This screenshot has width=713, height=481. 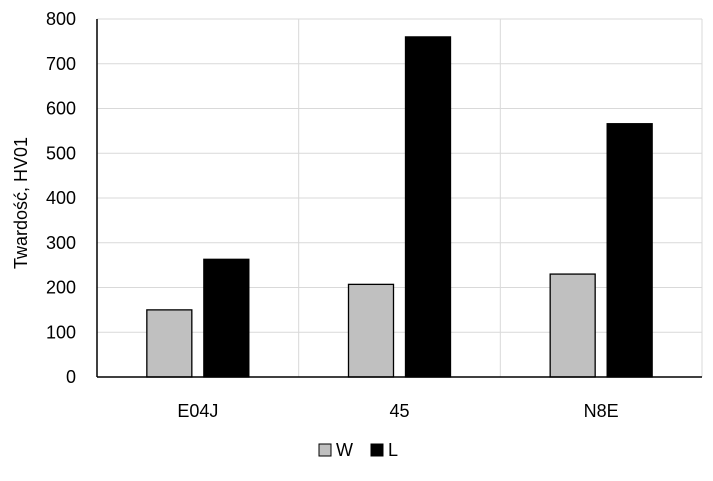 I want to click on y-tick-label: 500, so click(x=61, y=153).